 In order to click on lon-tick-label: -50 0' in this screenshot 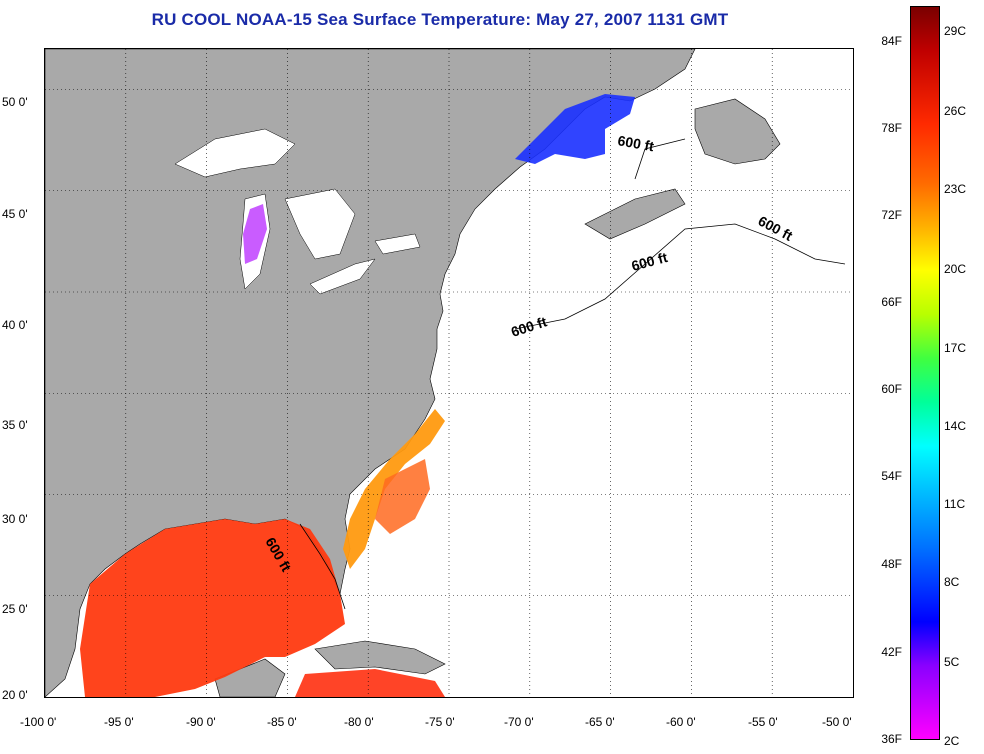, I will do `click(837, 722)`.